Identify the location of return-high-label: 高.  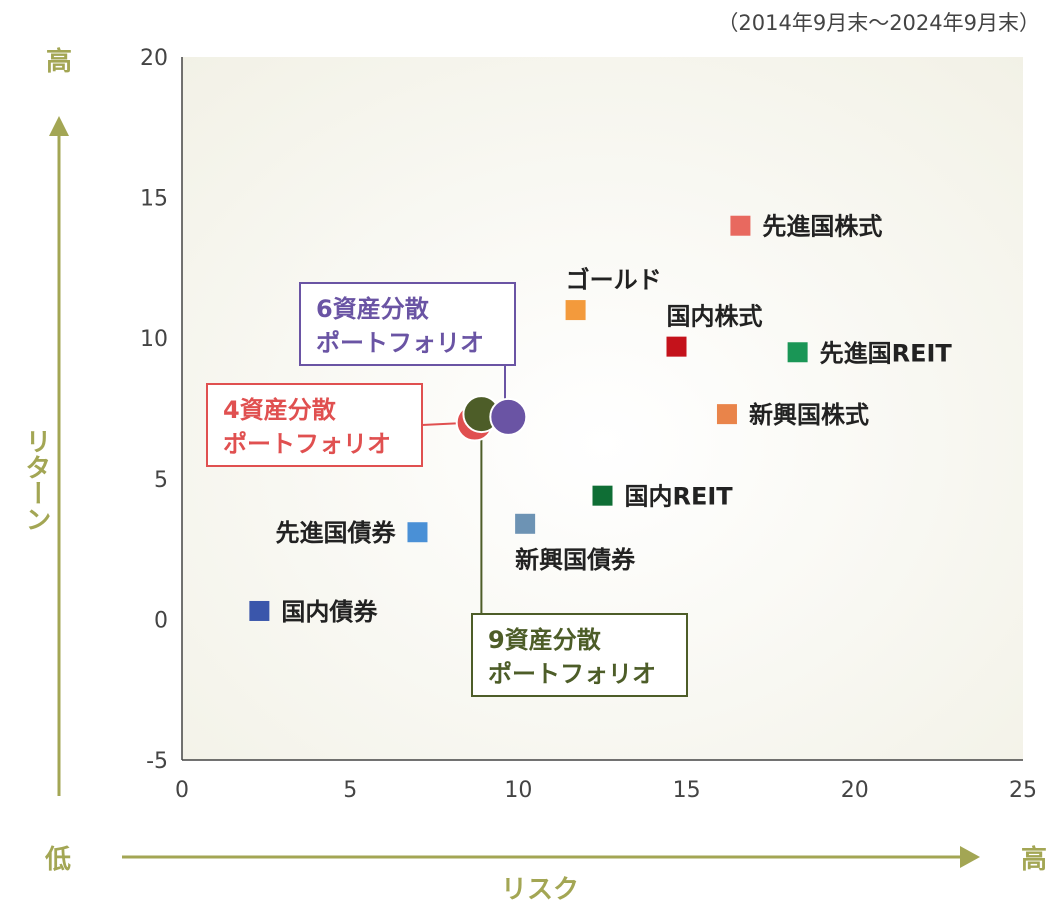
(59, 61).